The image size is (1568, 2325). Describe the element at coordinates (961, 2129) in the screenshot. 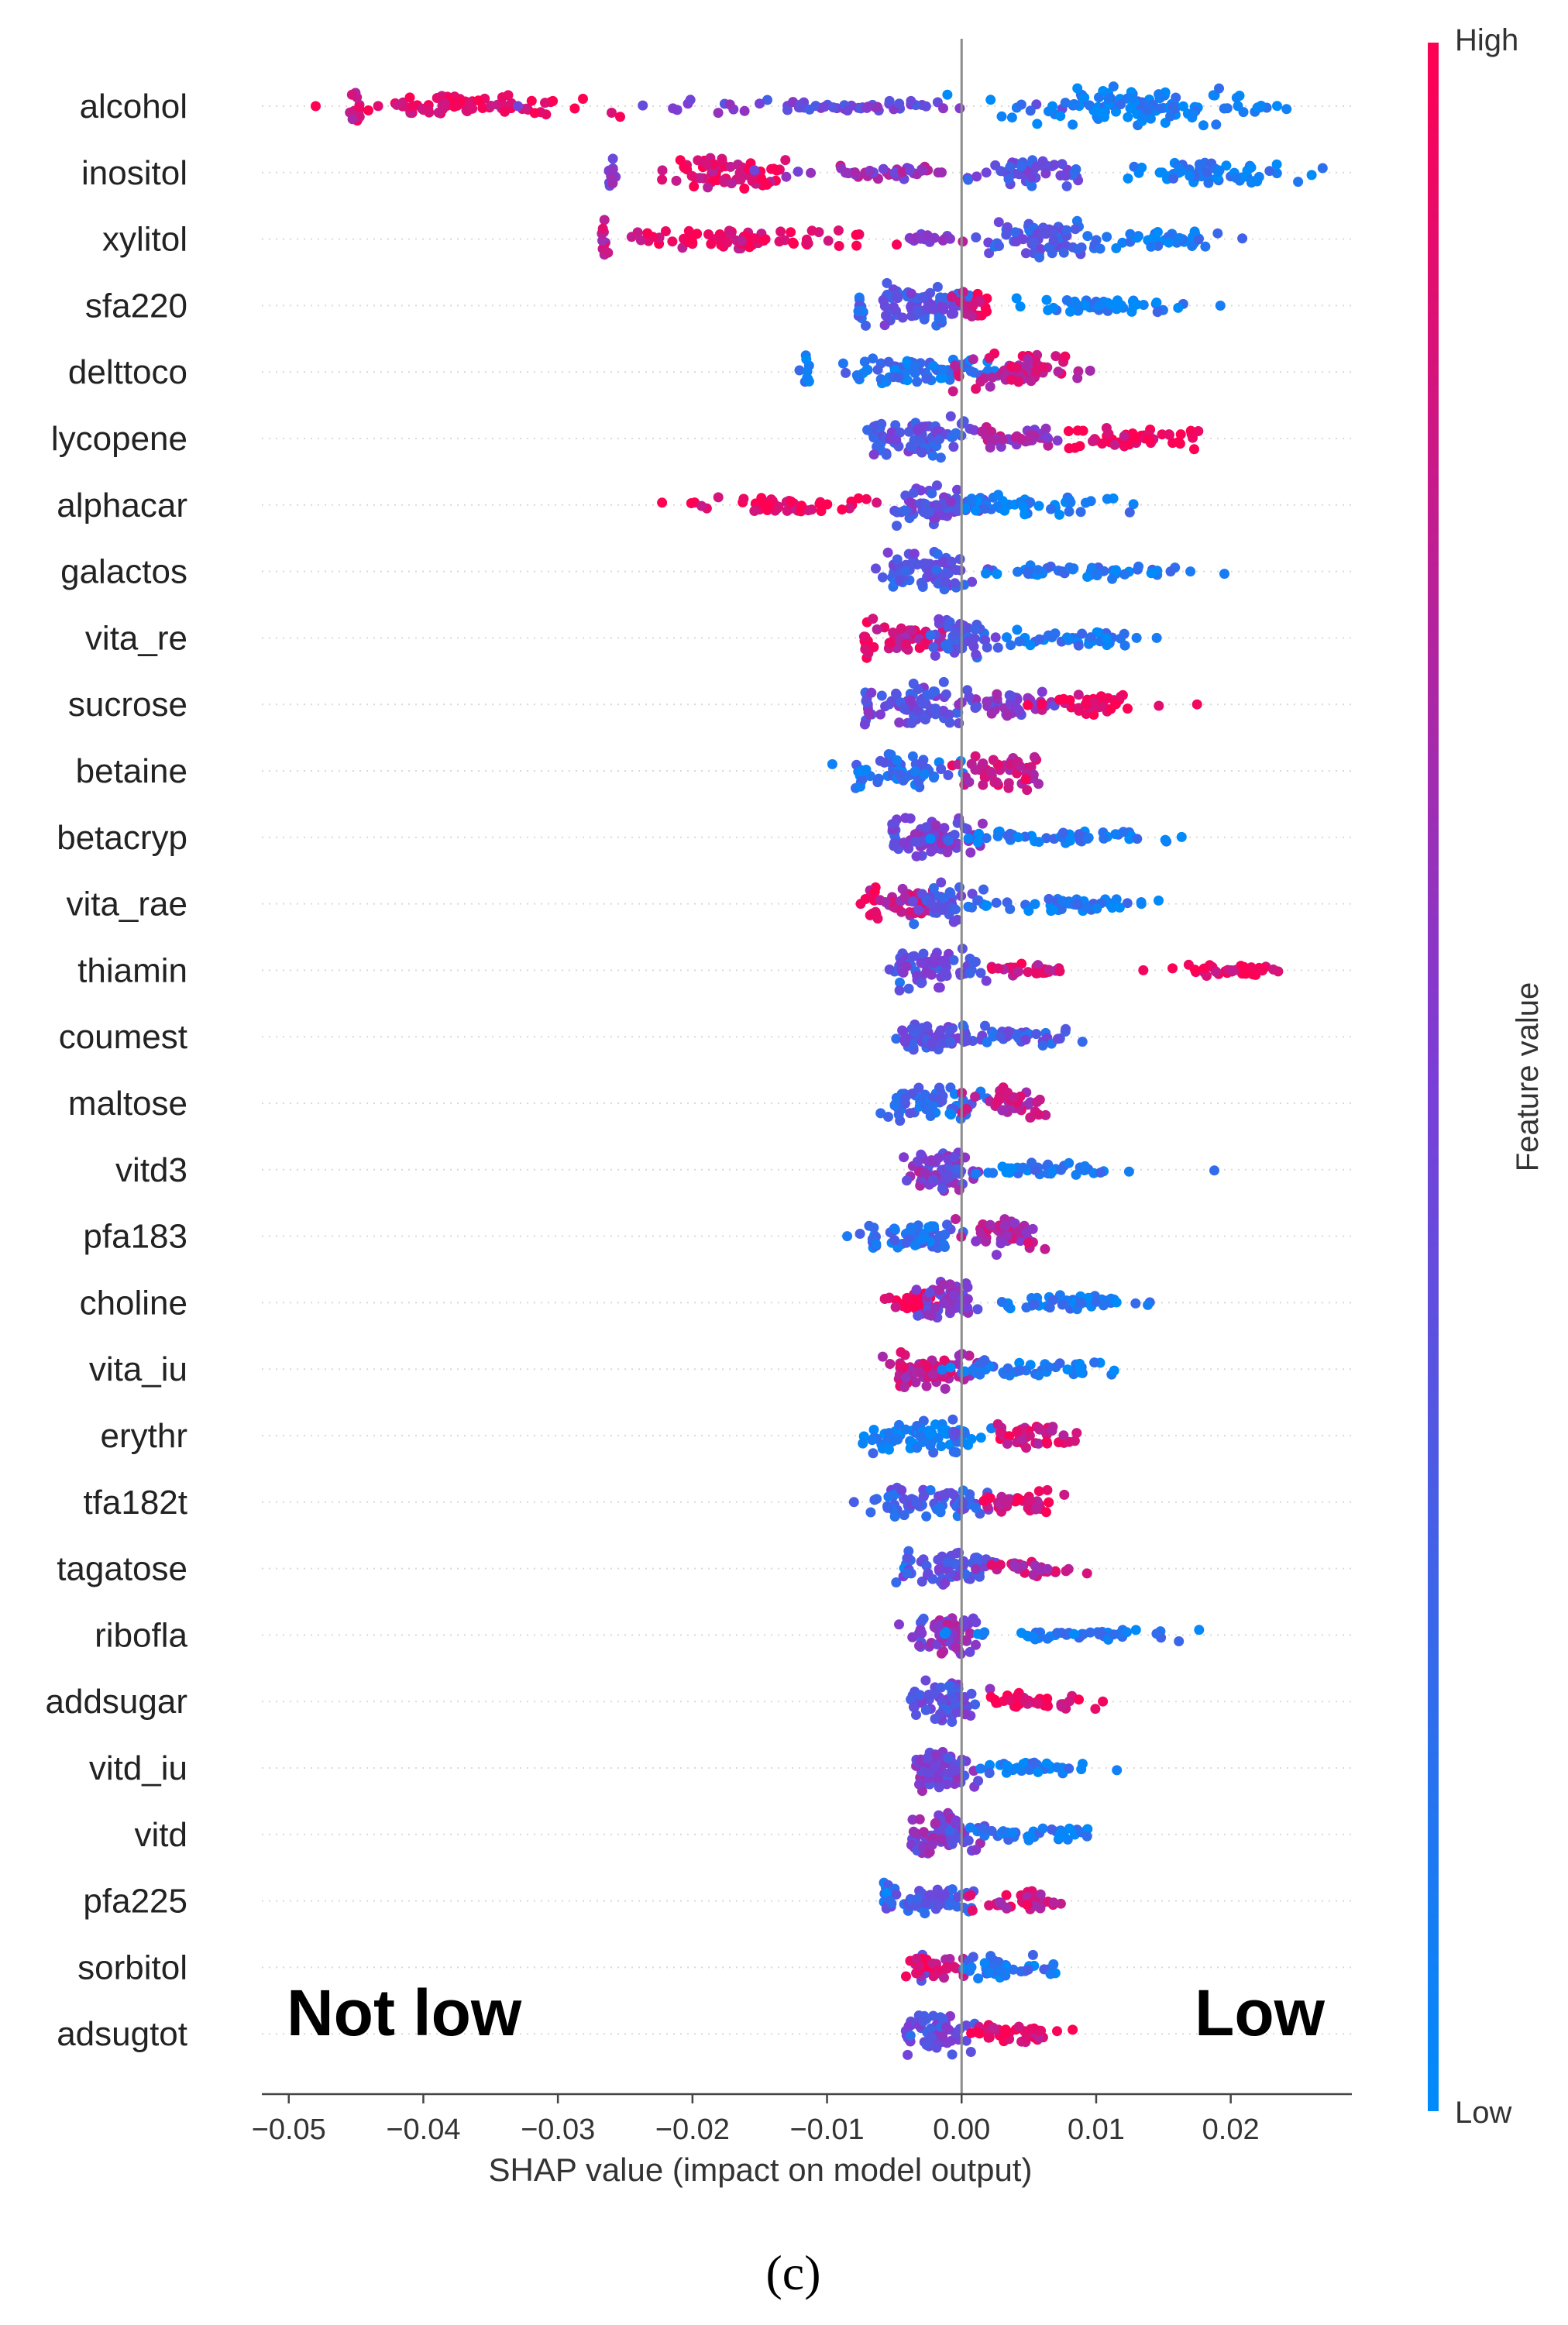

I see `x-tick-label: 0.00` at that location.